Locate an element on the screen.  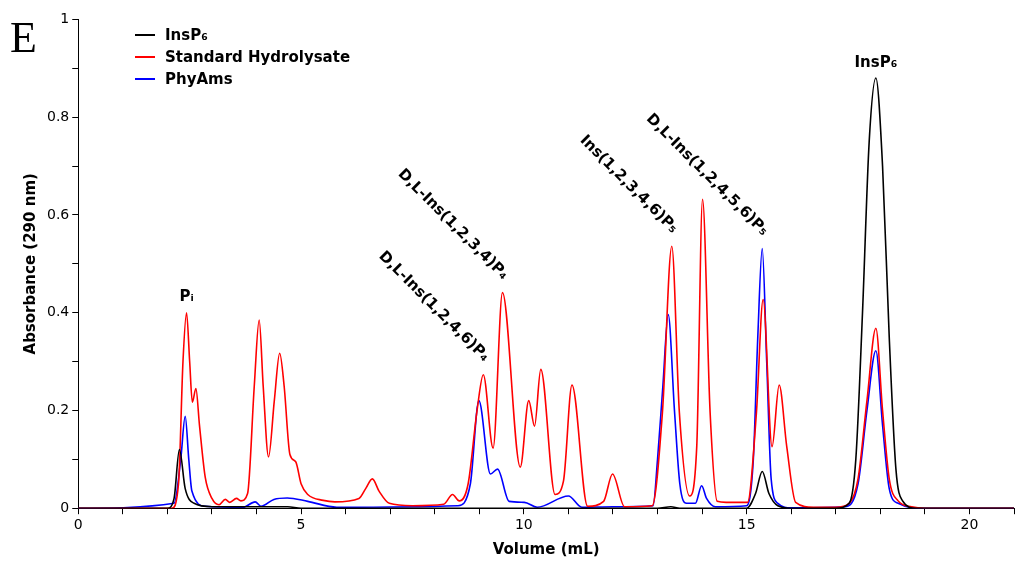
y-tick-label: 1 is located at coordinates (65, 18).